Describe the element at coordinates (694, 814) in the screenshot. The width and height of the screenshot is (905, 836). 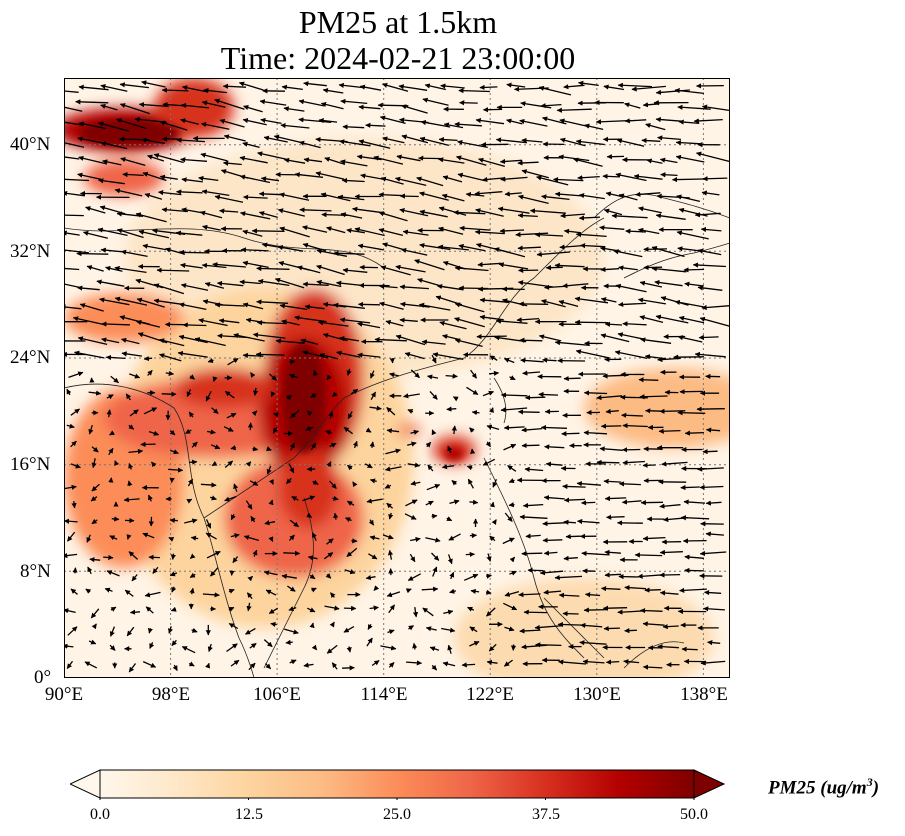
I see `colorbar-tick-label: 50.0` at that location.